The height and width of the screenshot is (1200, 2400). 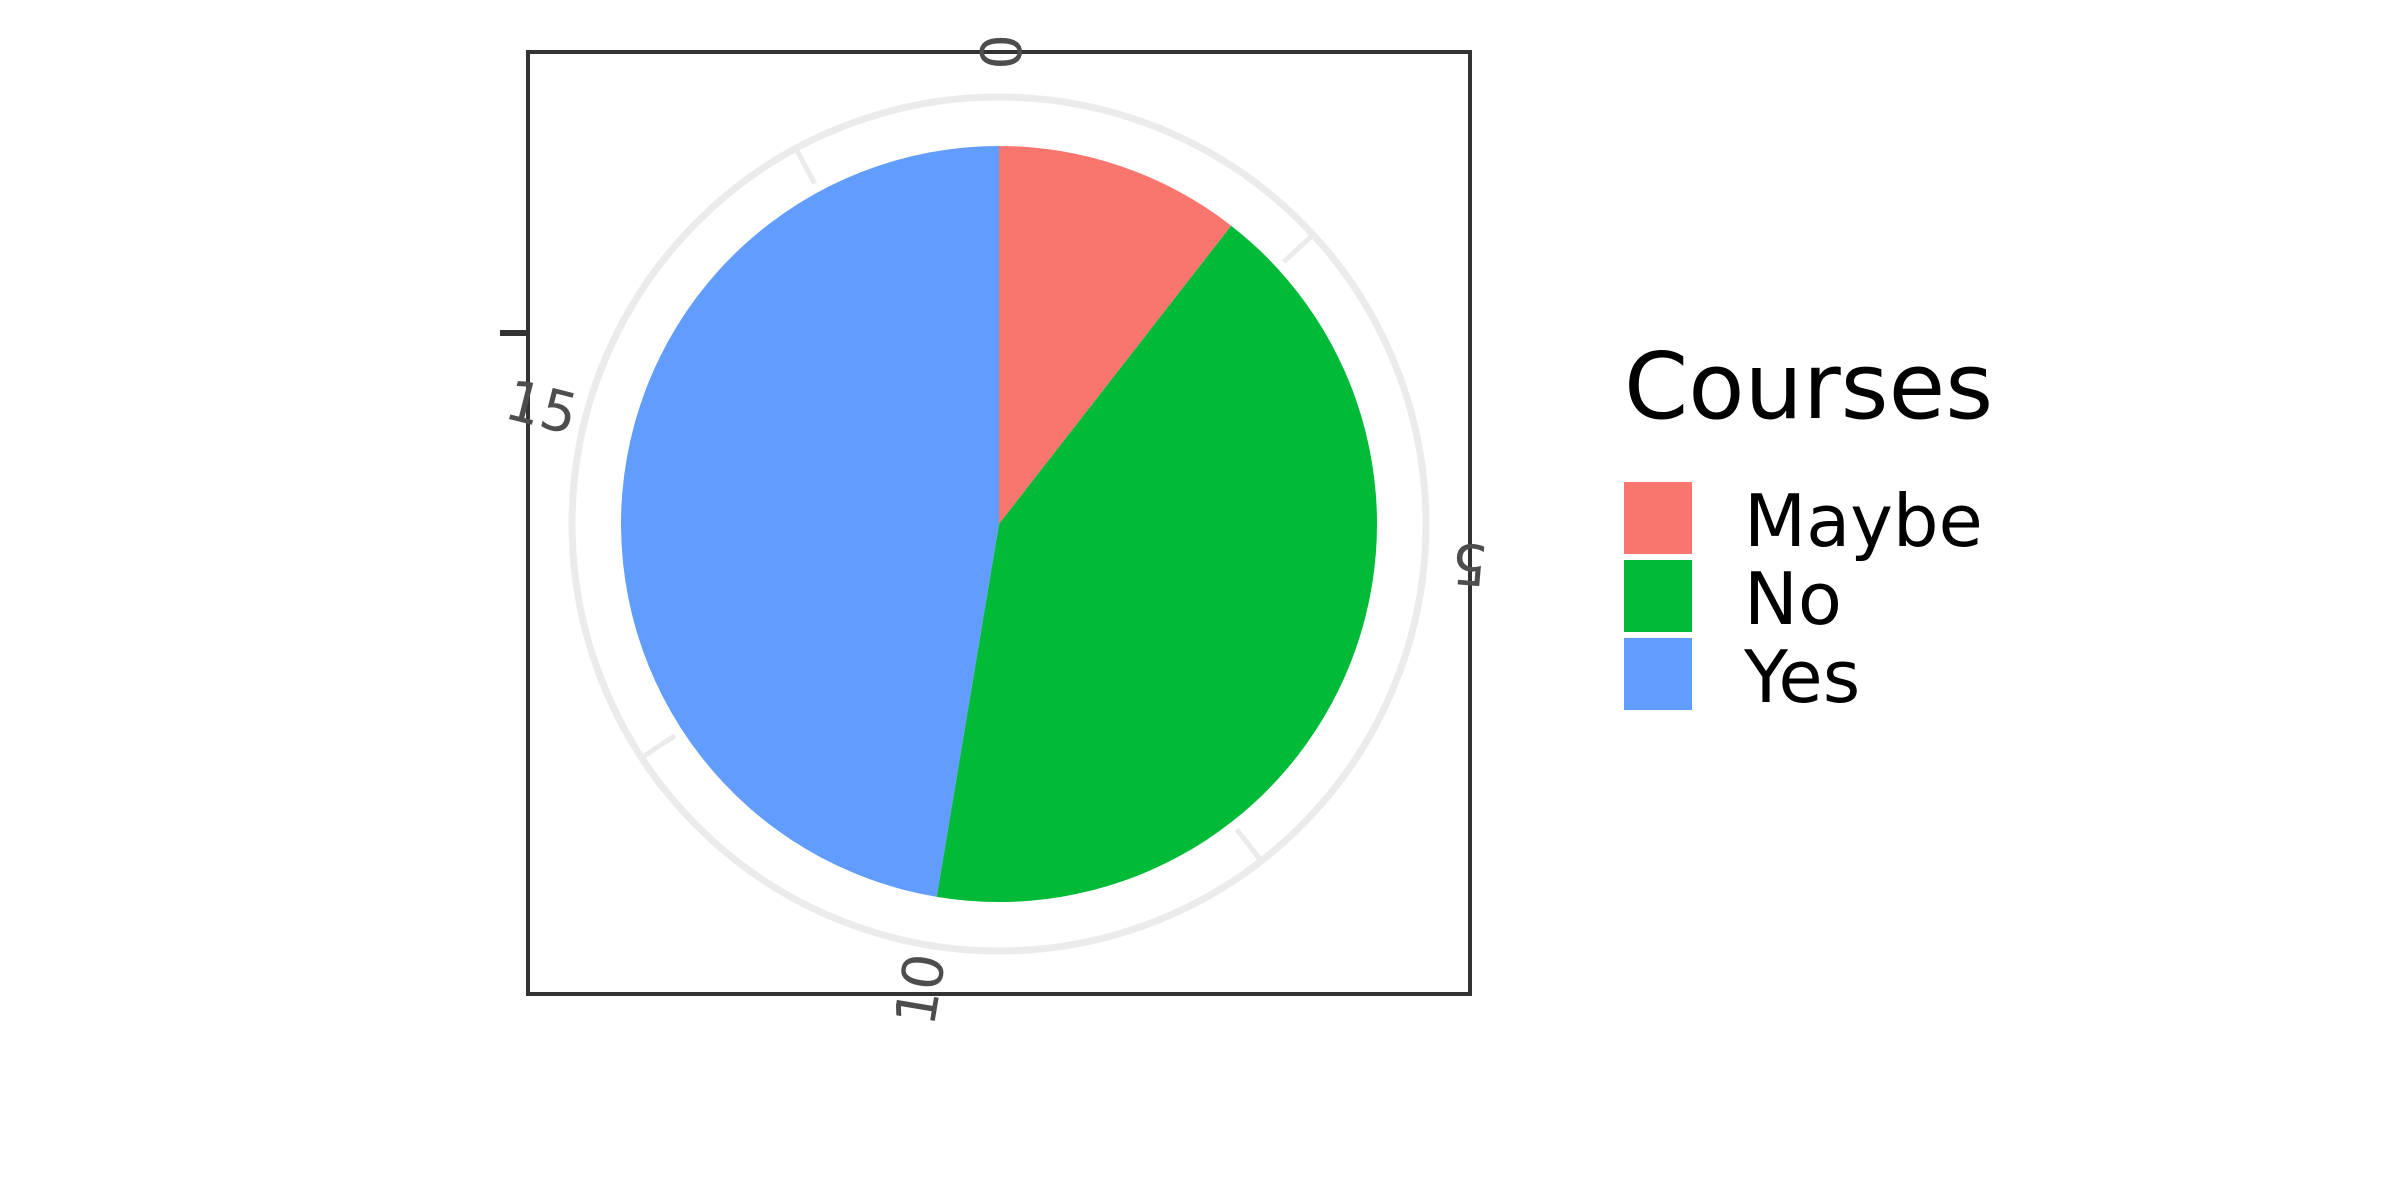 I want to click on legend-title: Courses, so click(x=1808, y=386).